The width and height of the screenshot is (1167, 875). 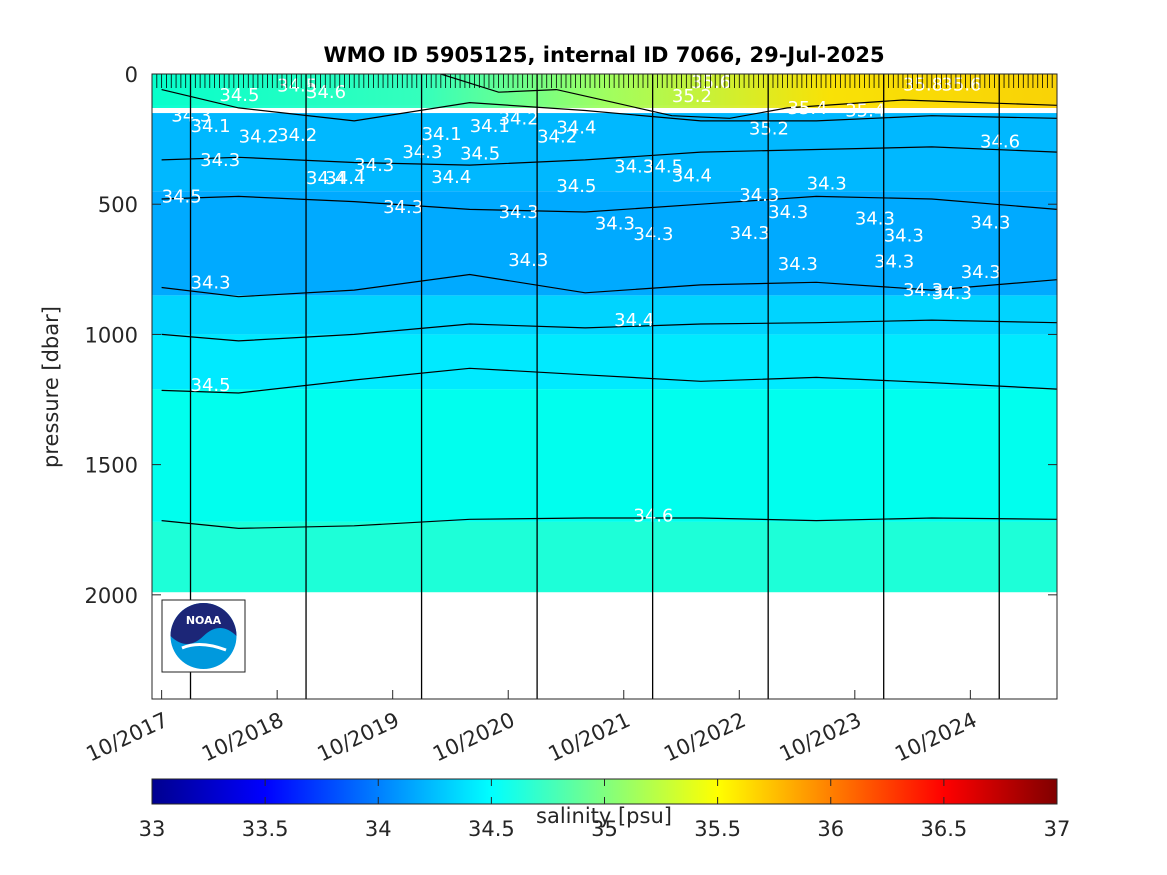 What do you see at coordinates (830, 829) in the screenshot?
I see `colorbar-tick-label: 36` at bounding box center [830, 829].